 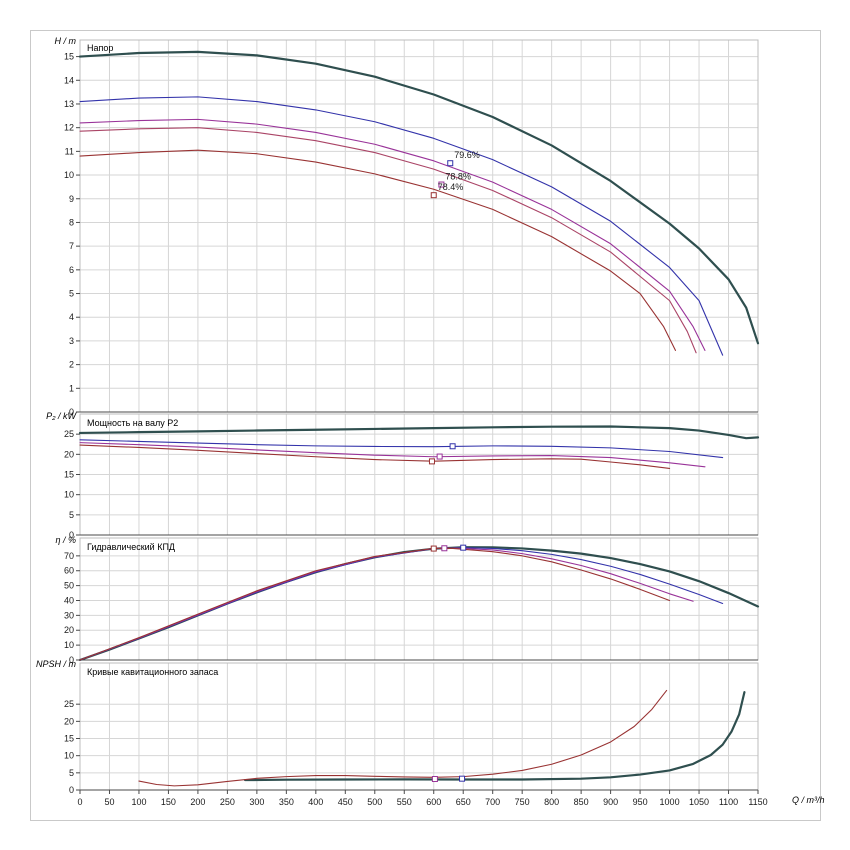 I want to click on x-tick-label: 750, so click(x=522, y=802).